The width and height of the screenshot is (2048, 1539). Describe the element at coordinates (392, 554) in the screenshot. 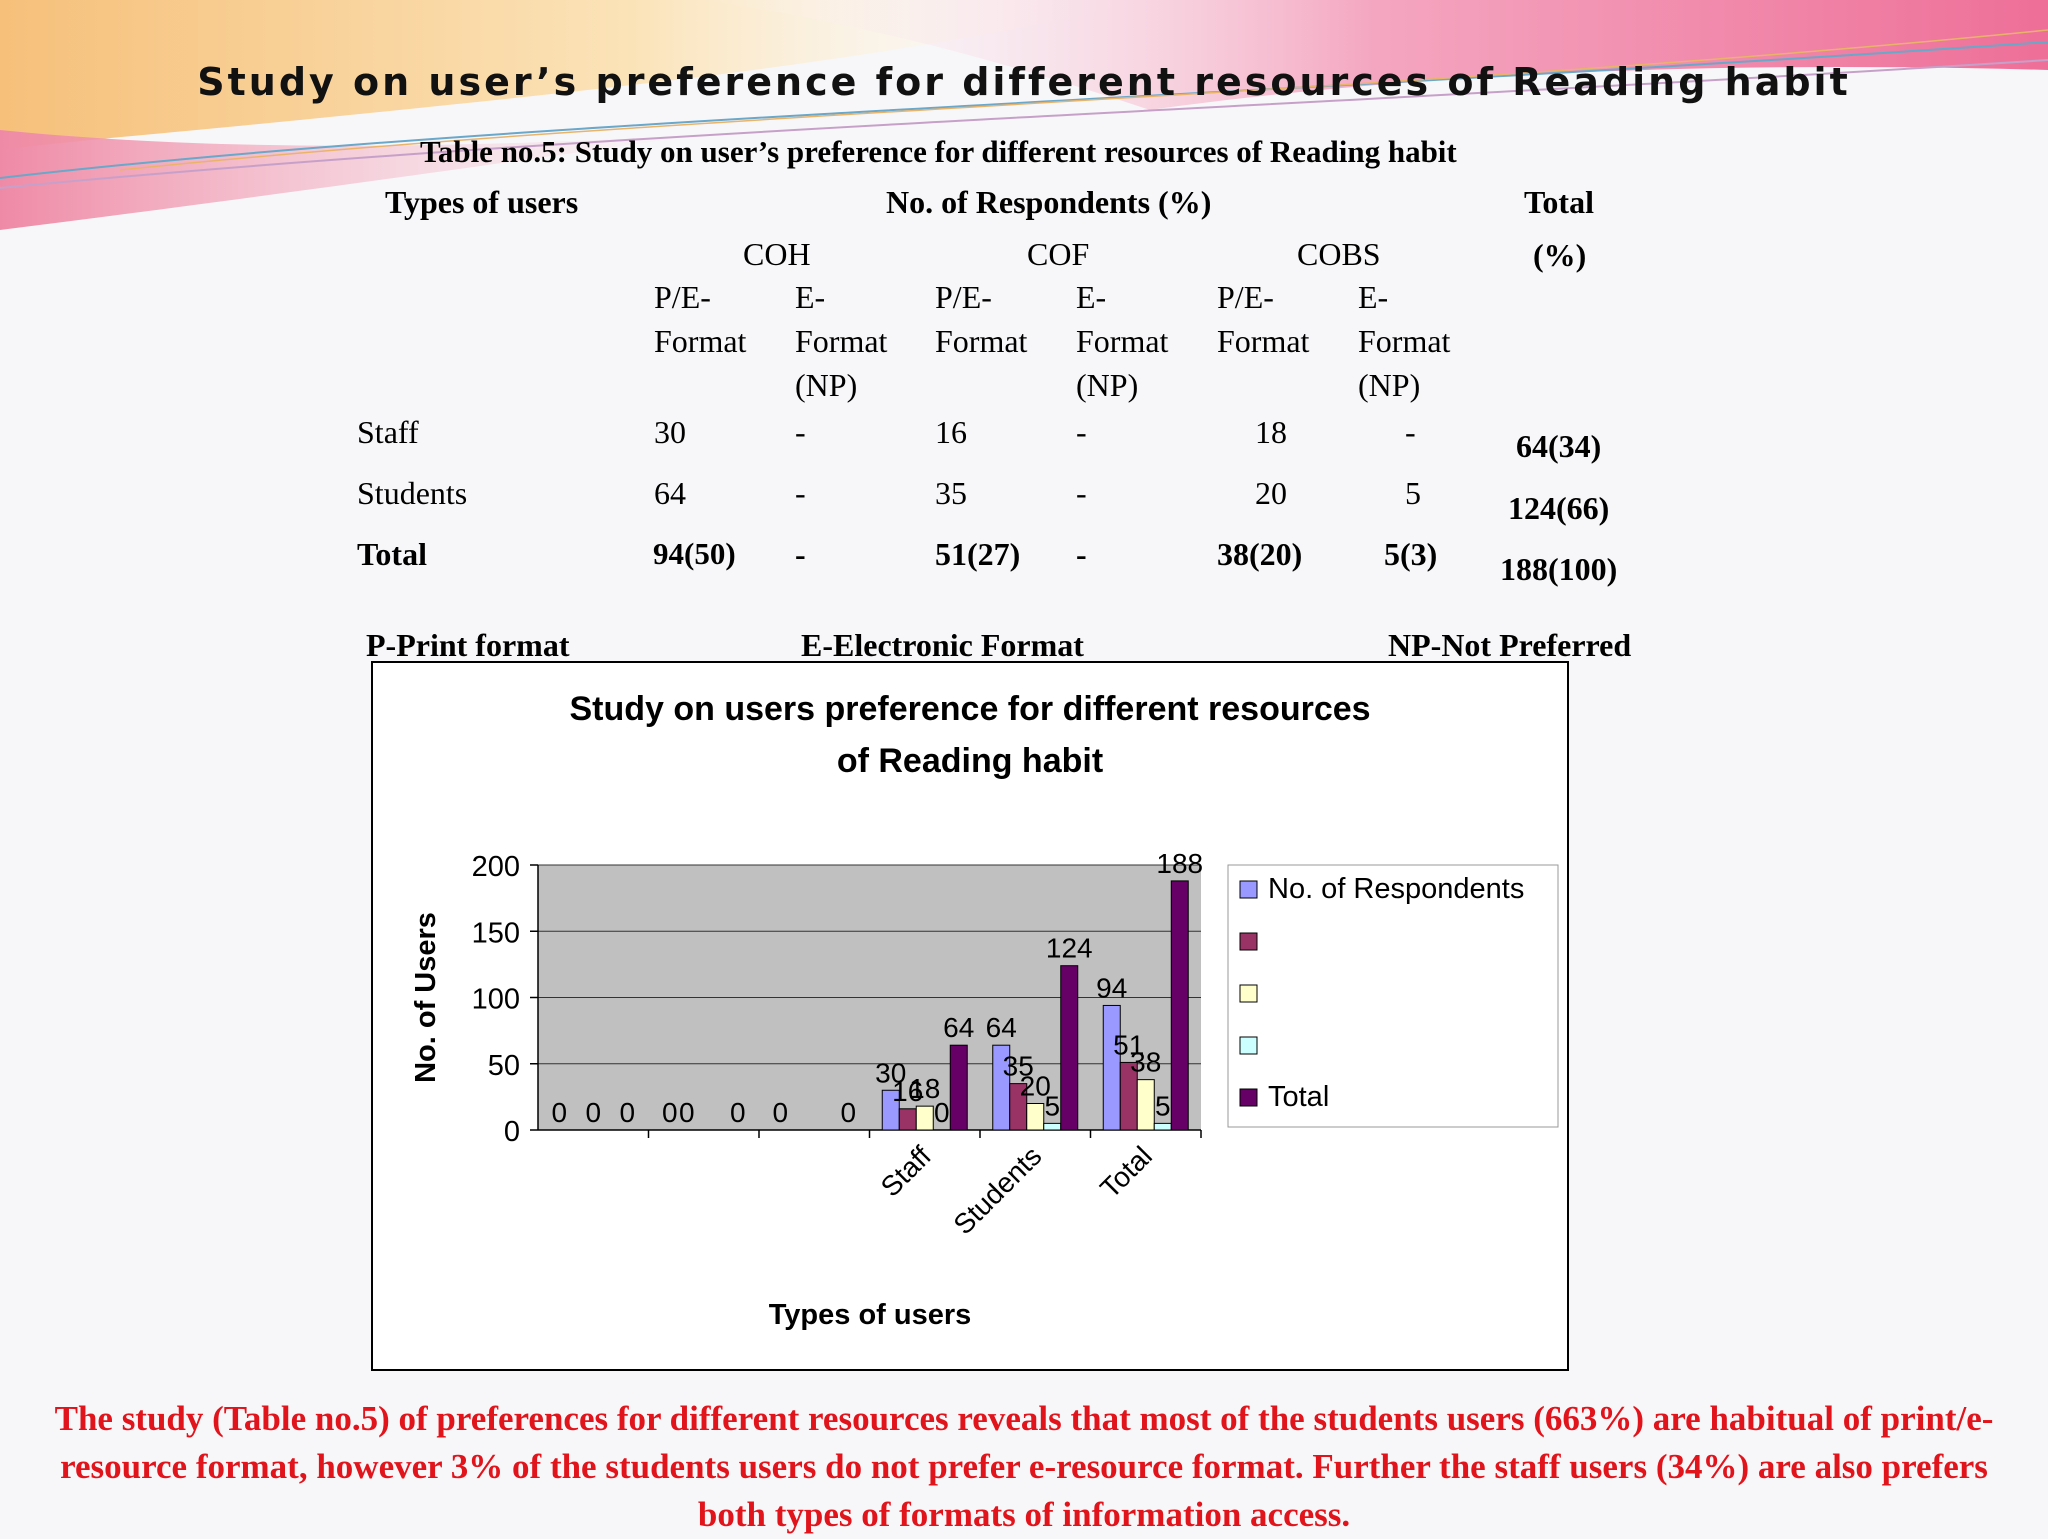

I see `row-label: Total` at that location.